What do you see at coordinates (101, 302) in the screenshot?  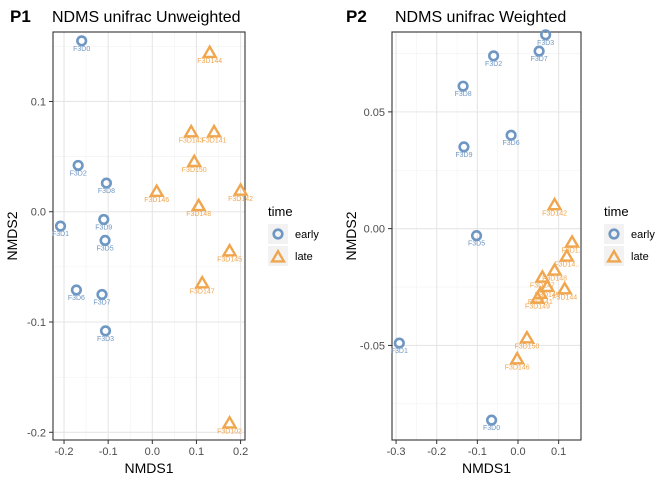 I see `point-label: F3D7` at bounding box center [101, 302].